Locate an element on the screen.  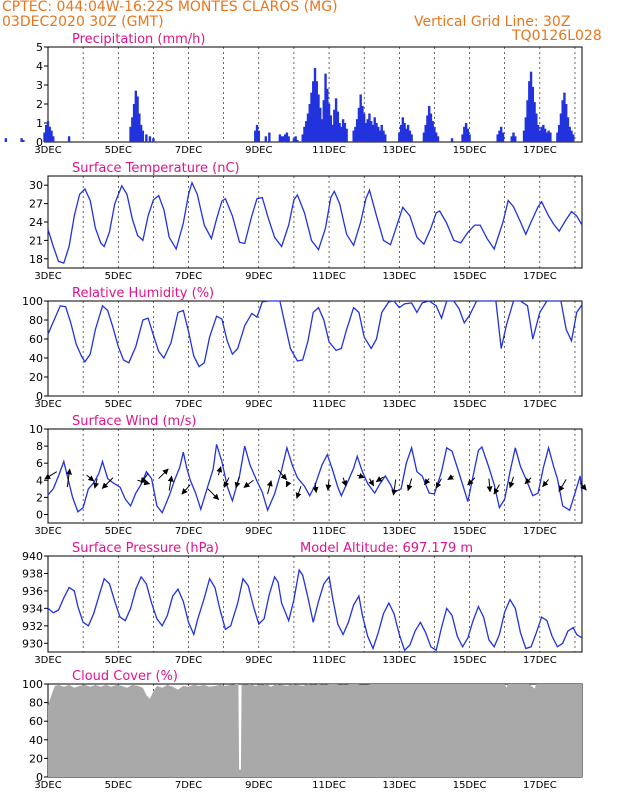
pres-series-line is located at coordinates (315, 610).